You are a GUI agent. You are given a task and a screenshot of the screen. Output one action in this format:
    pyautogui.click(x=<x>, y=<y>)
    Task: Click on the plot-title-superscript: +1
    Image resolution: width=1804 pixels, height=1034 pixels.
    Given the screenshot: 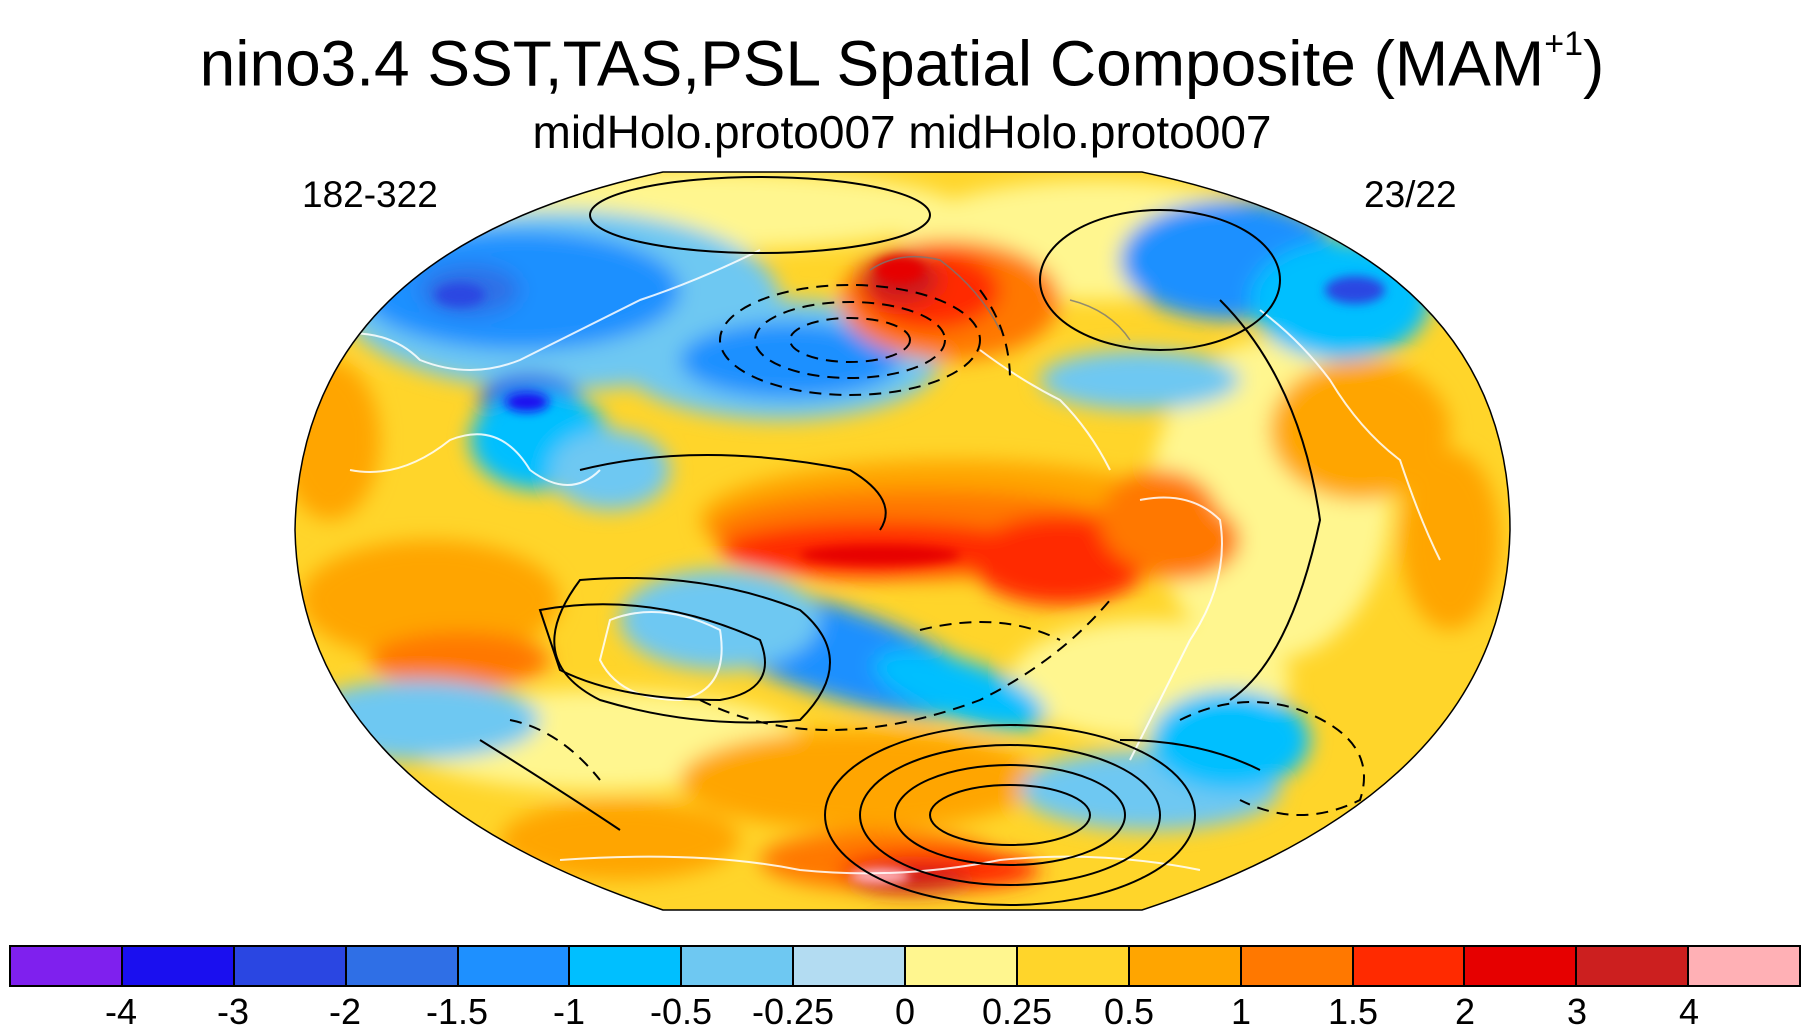 What is the action you would take?
    pyautogui.click(x=1563, y=44)
    